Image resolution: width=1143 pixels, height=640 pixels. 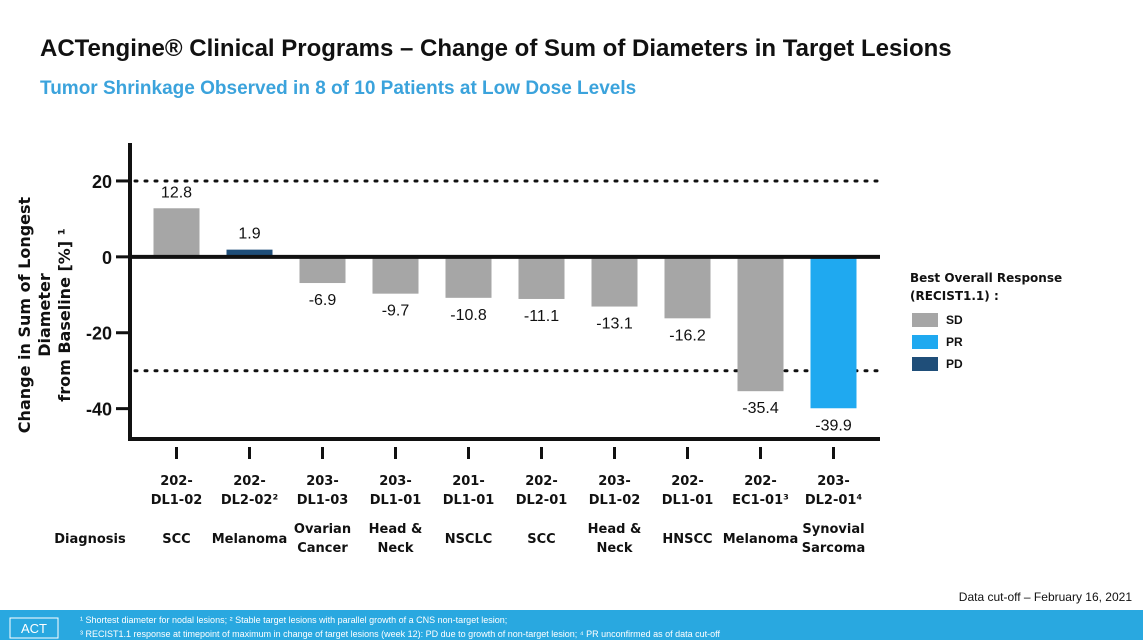 What do you see at coordinates (322, 491) in the screenshot?
I see `x-tick-label: 203- DL1-03` at bounding box center [322, 491].